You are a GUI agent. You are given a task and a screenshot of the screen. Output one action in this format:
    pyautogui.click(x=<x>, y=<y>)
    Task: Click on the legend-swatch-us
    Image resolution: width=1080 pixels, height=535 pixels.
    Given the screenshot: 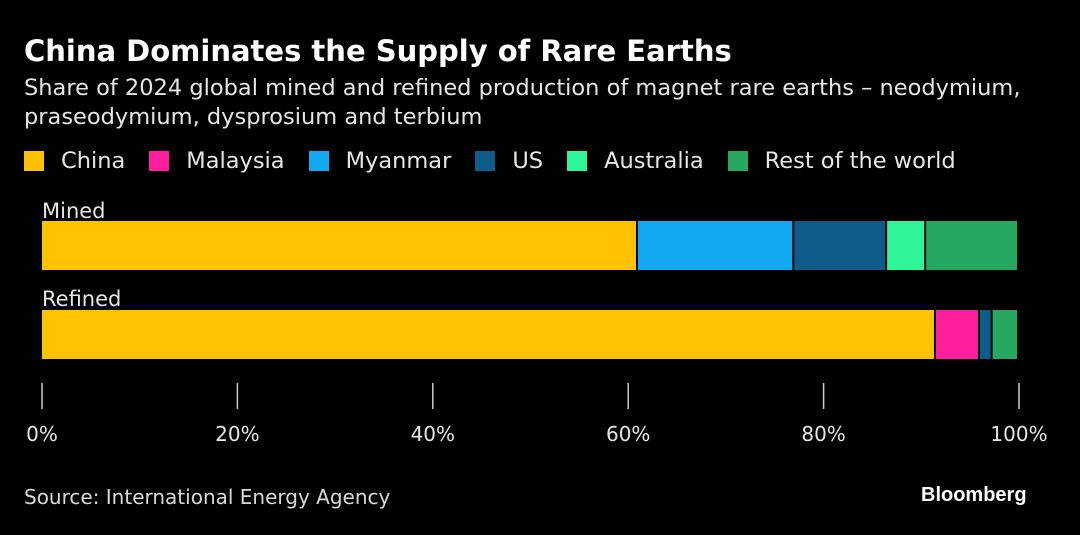 What is the action you would take?
    pyautogui.click(x=485, y=161)
    